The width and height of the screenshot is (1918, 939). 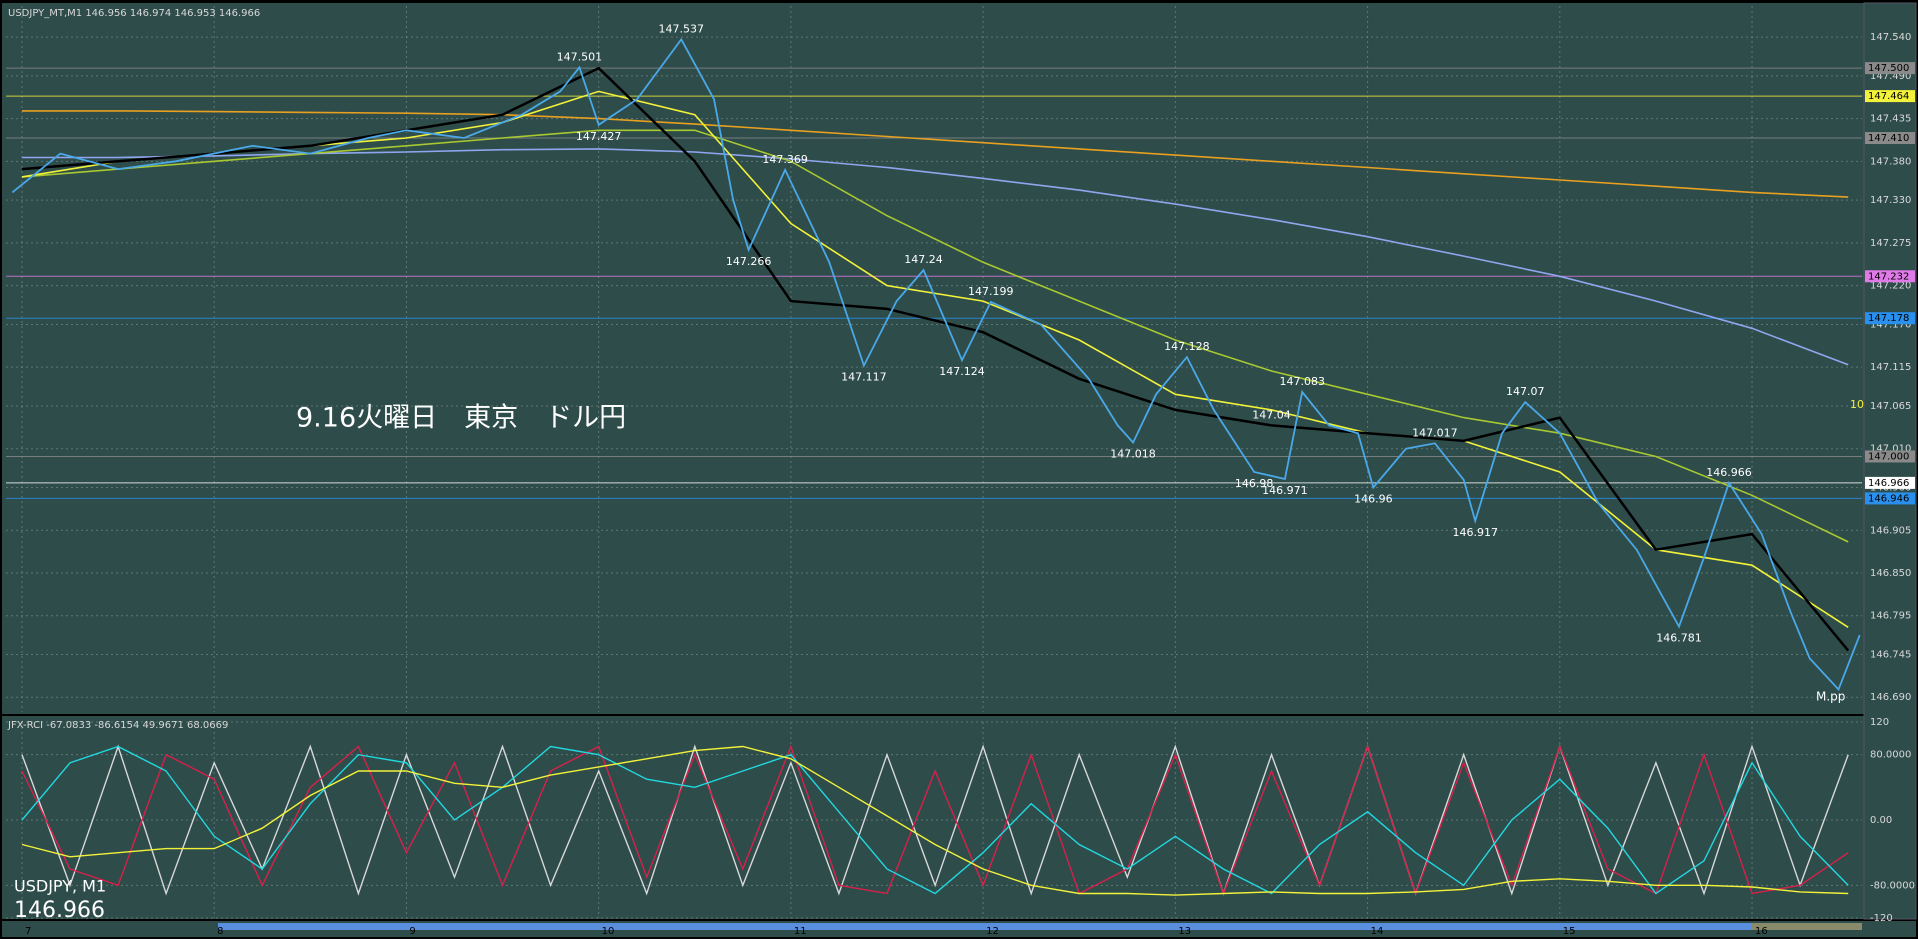 I want to click on symbol-label: USDJPY, M1, so click(x=60, y=886).